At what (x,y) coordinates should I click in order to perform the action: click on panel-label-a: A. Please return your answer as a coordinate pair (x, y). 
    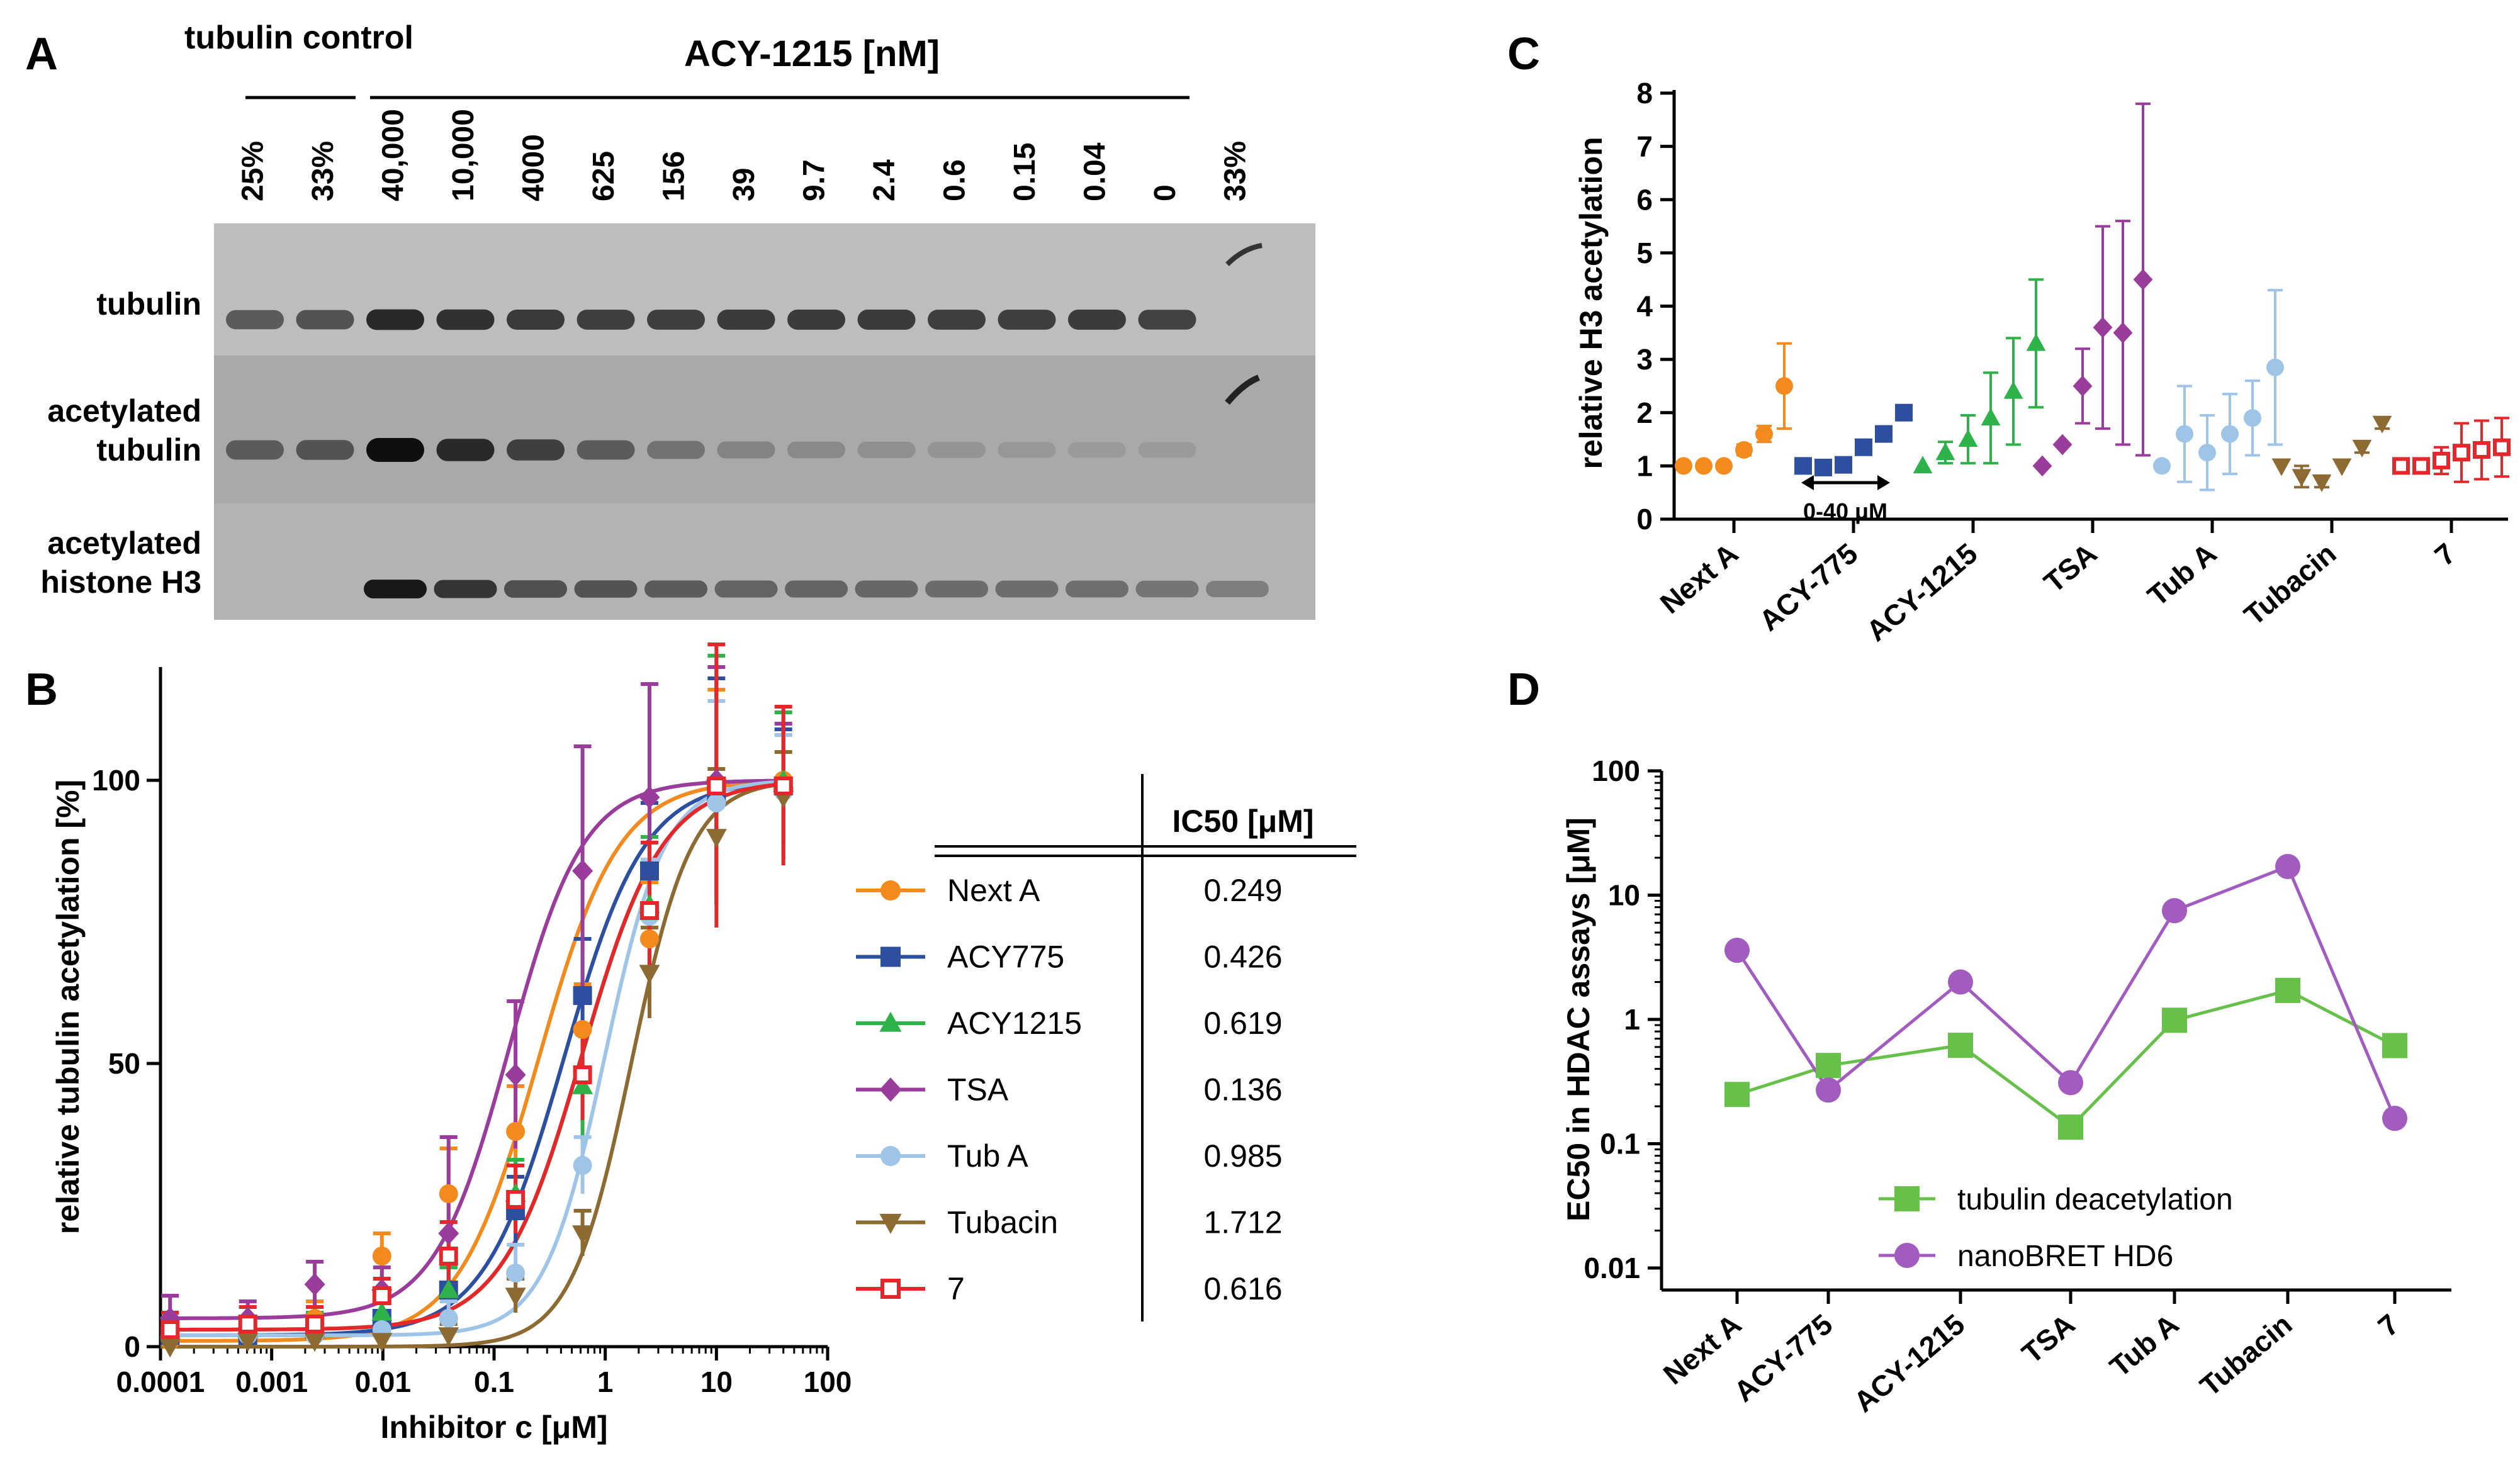
    Looking at the image, I should click on (41, 54).